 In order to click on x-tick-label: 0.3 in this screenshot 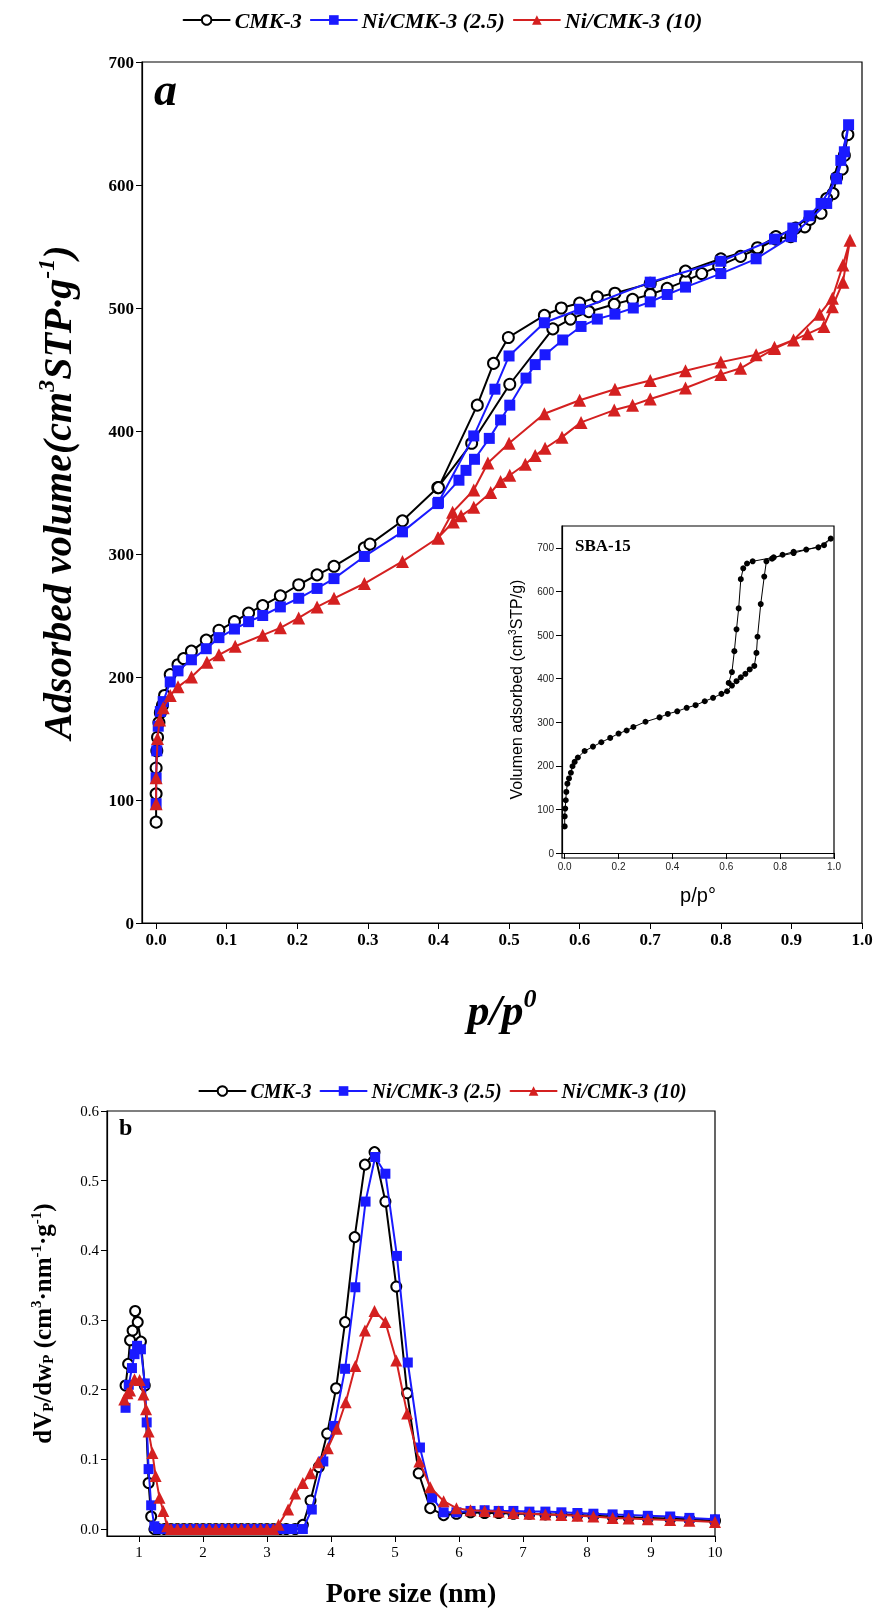, I will do `click(368, 939)`.